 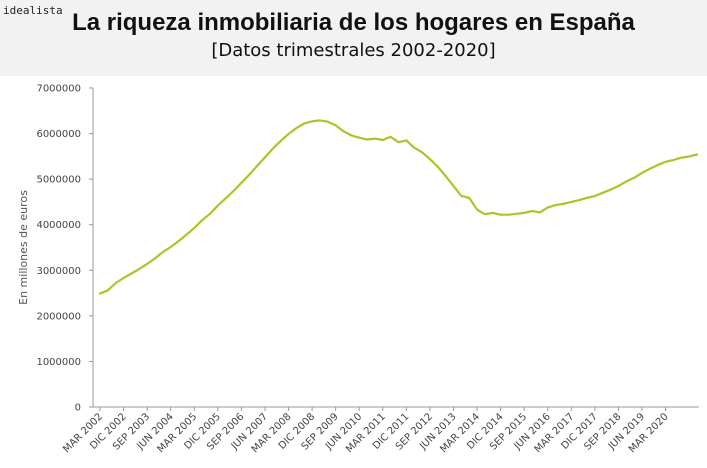 I want to click on y-tick-label: 6000000, so click(x=58, y=134).